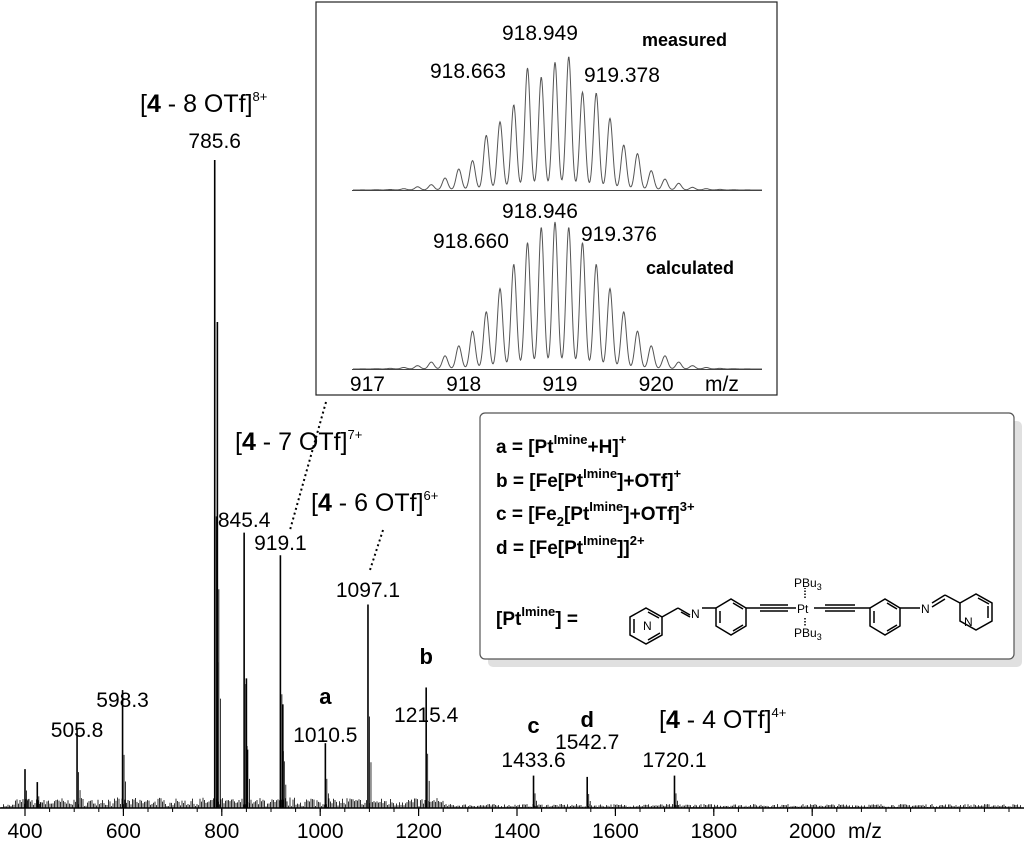 This screenshot has width=1024, height=846. Describe the element at coordinates (615, 830) in the screenshot. I see `x-tick-label-1600: 1600` at that location.